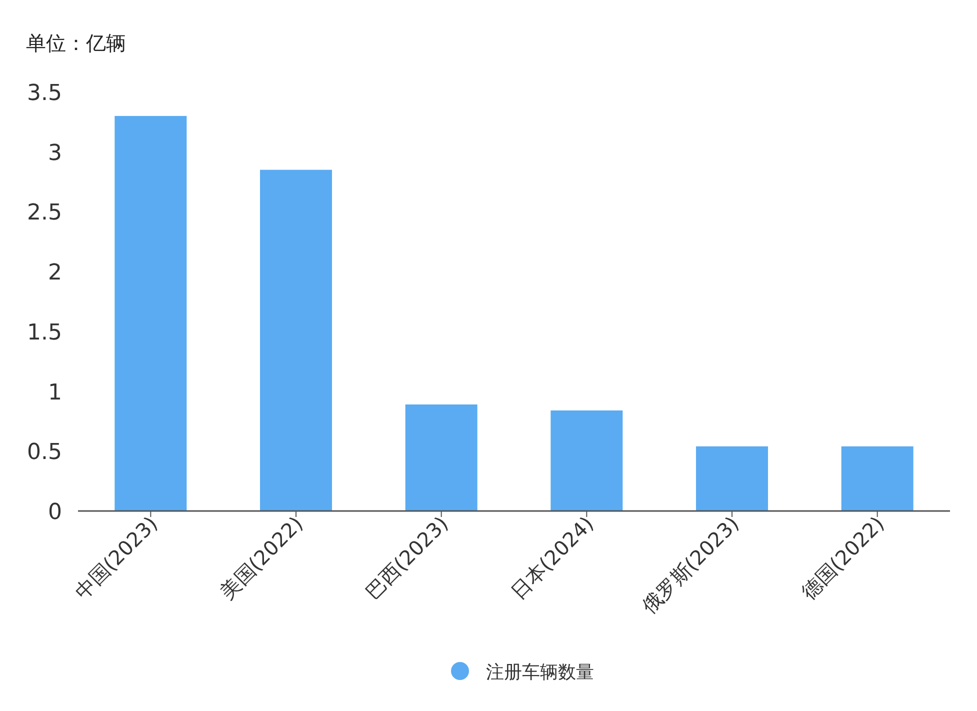 The width and height of the screenshot is (977, 711). What do you see at coordinates (55, 393) in the screenshot?
I see `y-tick-label: 1` at bounding box center [55, 393].